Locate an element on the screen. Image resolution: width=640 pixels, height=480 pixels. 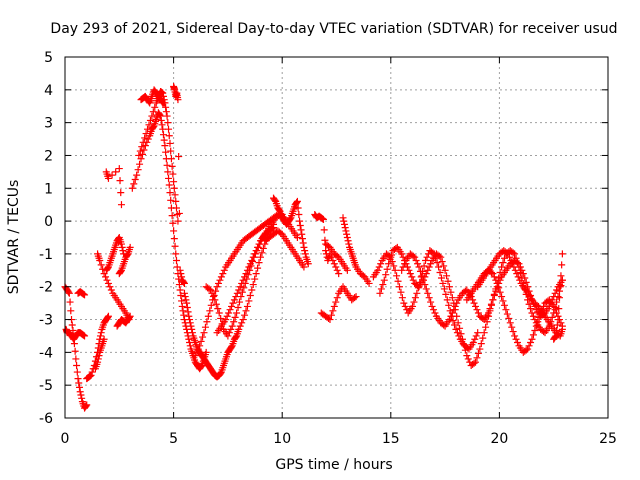
series-sat-X is located at coordinates (336, 257).